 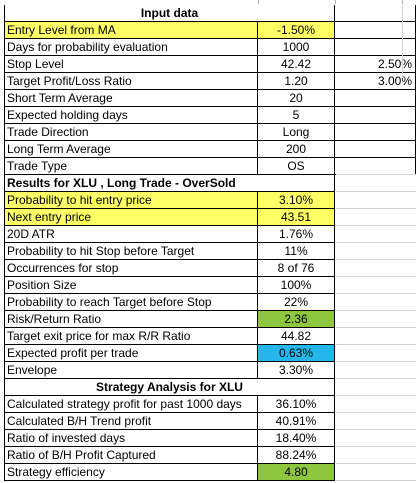 What do you see at coordinates (296, 438) in the screenshot?
I see `strategy-3-value-cell: 18.40%` at bounding box center [296, 438].